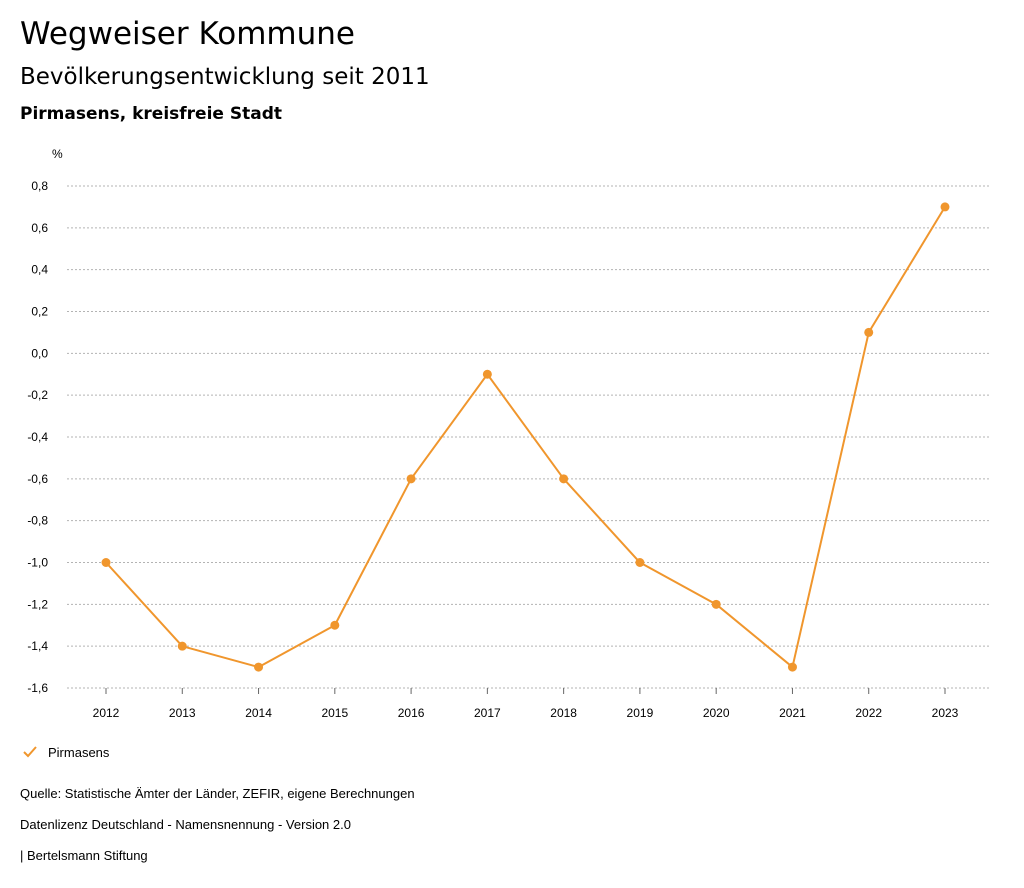 The image size is (1024, 888). I want to click on y-tick-label: 0,0, so click(39, 353).